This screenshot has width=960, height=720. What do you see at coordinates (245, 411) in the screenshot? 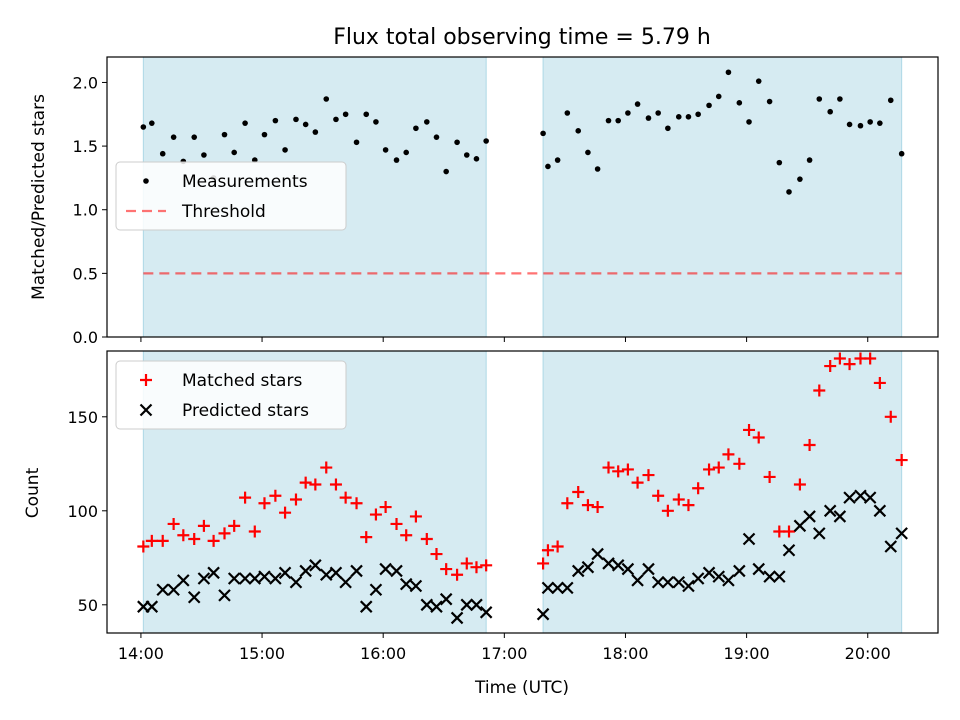
I see `legend-label: Predicted stars` at bounding box center [245, 411].